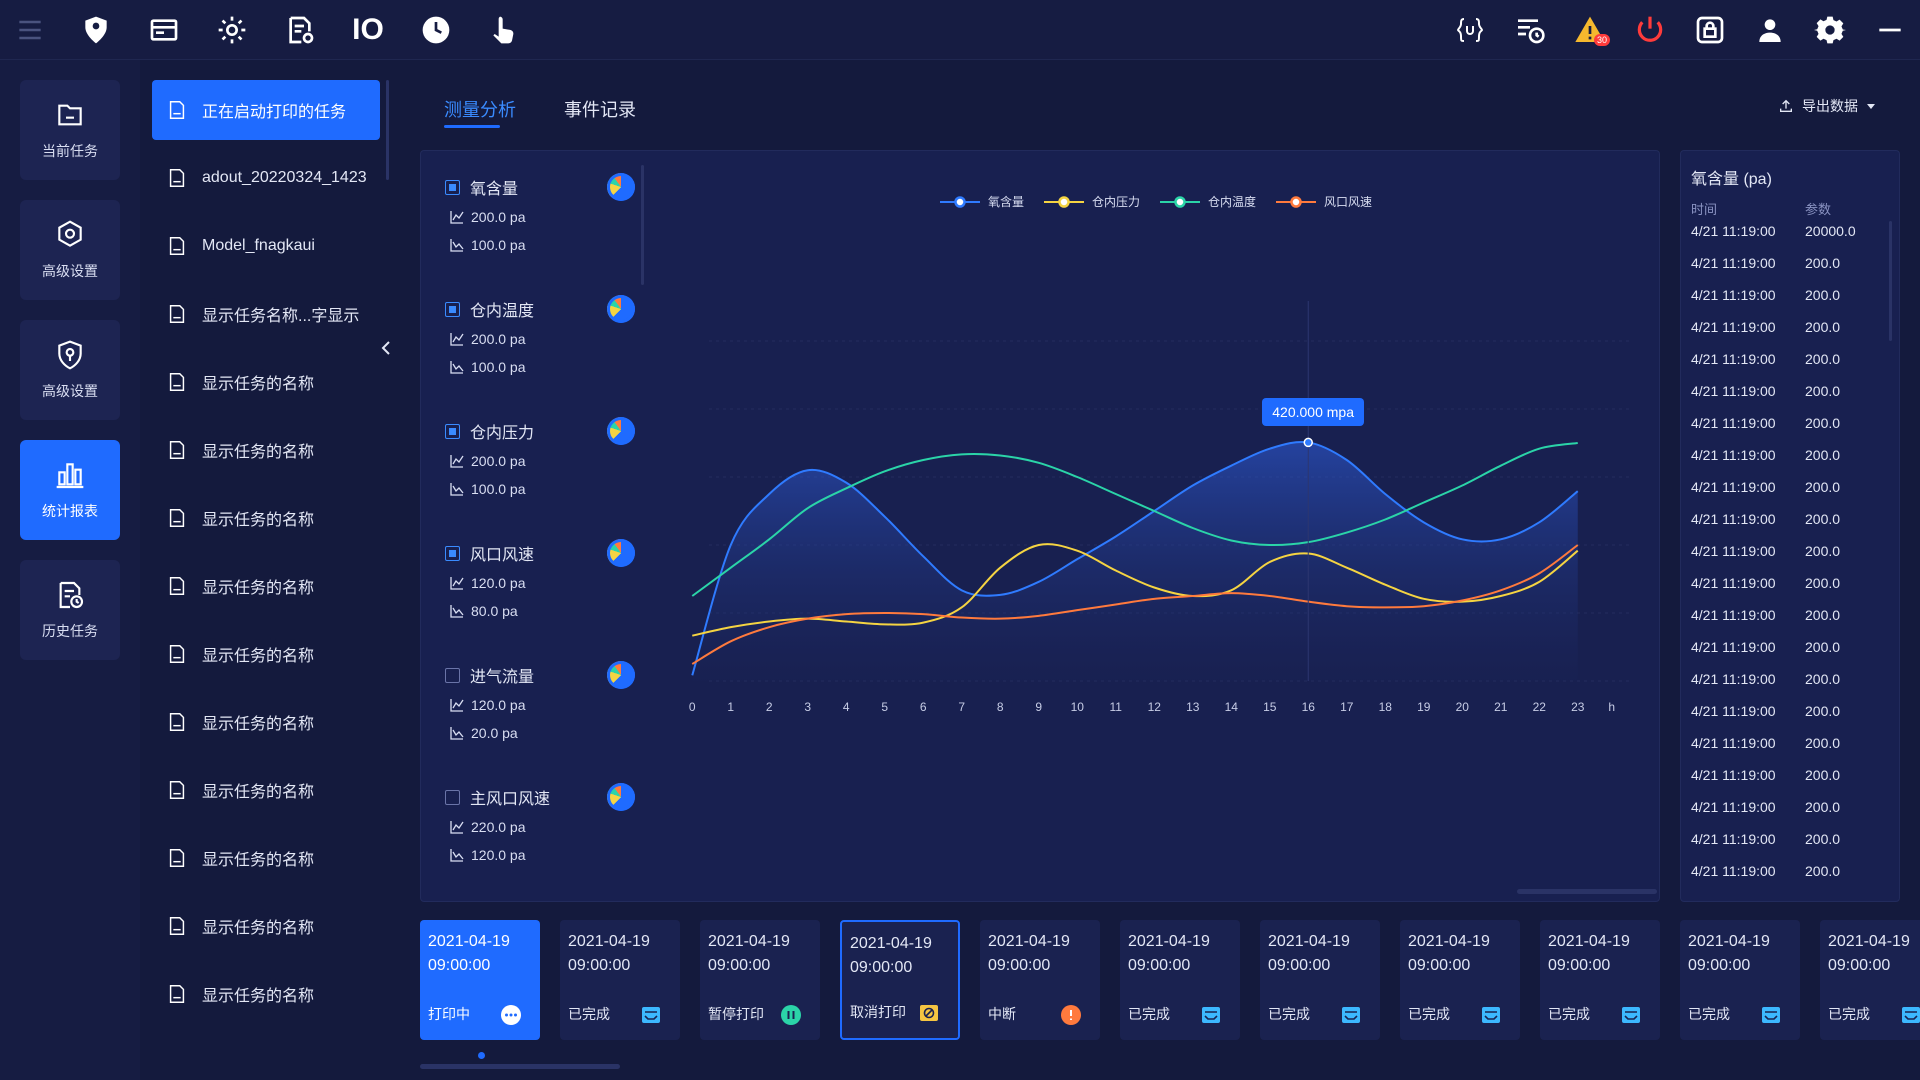  What do you see at coordinates (164, 30) in the screenshot?
I see `card-icon` at bounding box center [164, 30].